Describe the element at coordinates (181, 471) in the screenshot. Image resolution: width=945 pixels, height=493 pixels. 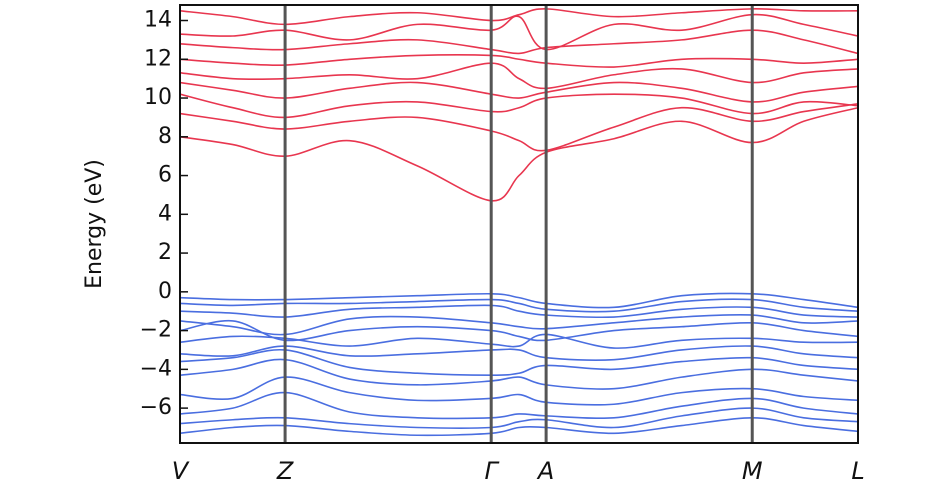
I see `x-tick-label: V` at that location.